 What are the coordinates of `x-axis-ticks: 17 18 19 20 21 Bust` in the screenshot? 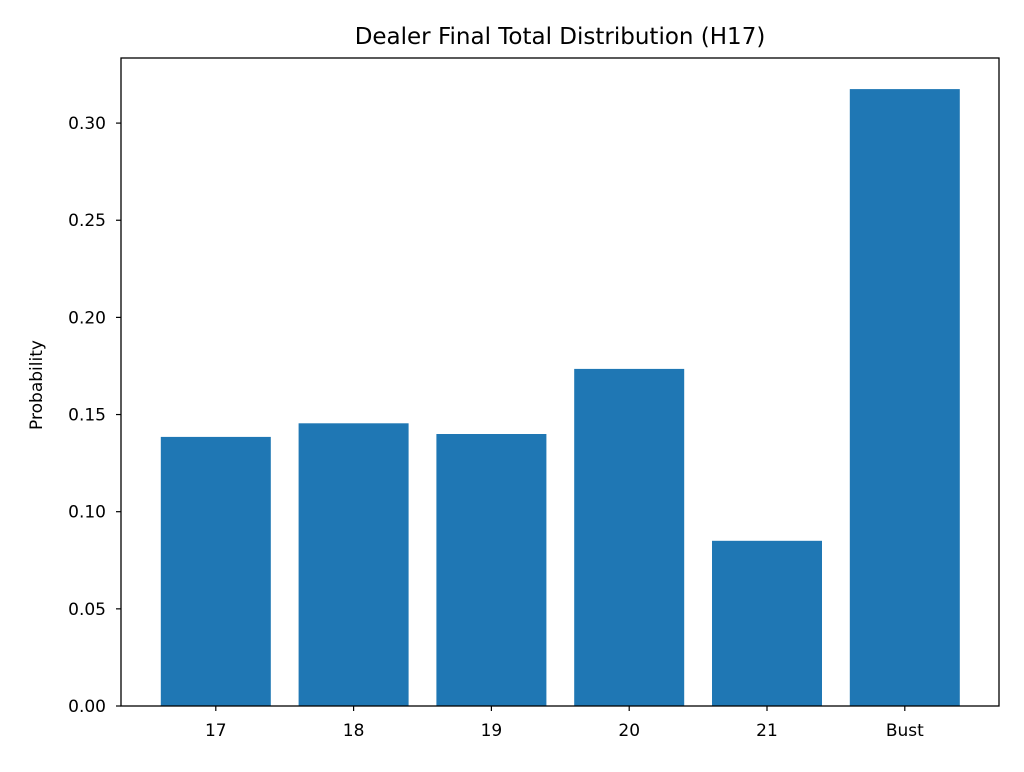 It's located at (564, 723).